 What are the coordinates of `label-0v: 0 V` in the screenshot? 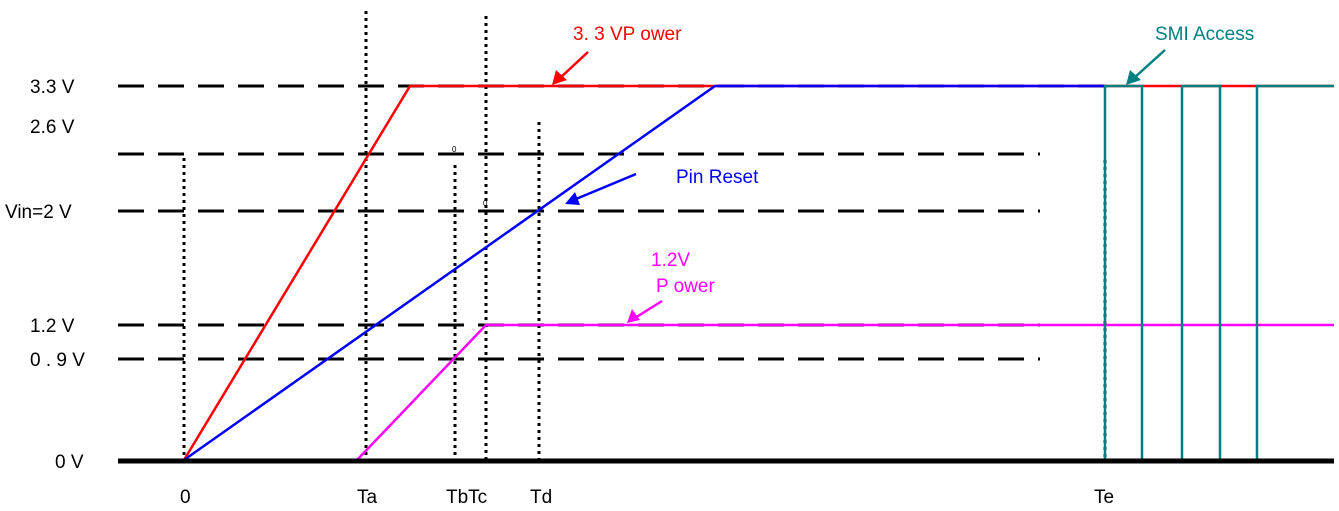 It's located at (69, 462).